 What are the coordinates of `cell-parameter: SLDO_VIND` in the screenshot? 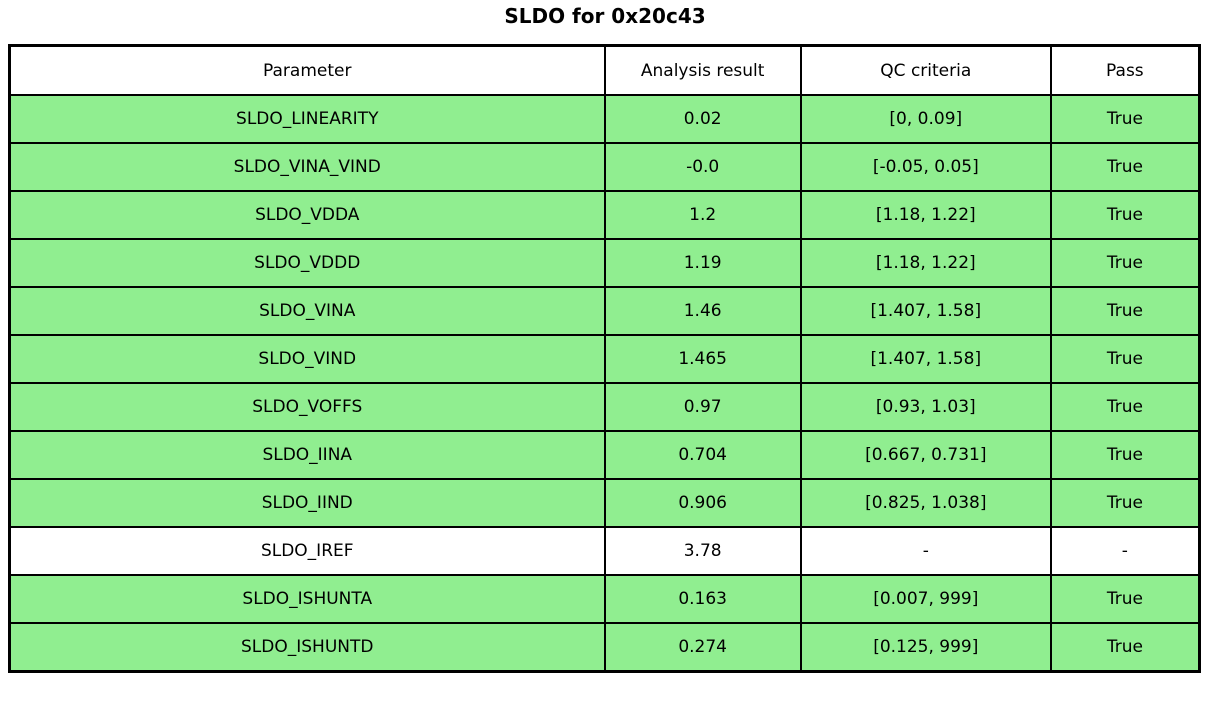 It's located at (307, 359).